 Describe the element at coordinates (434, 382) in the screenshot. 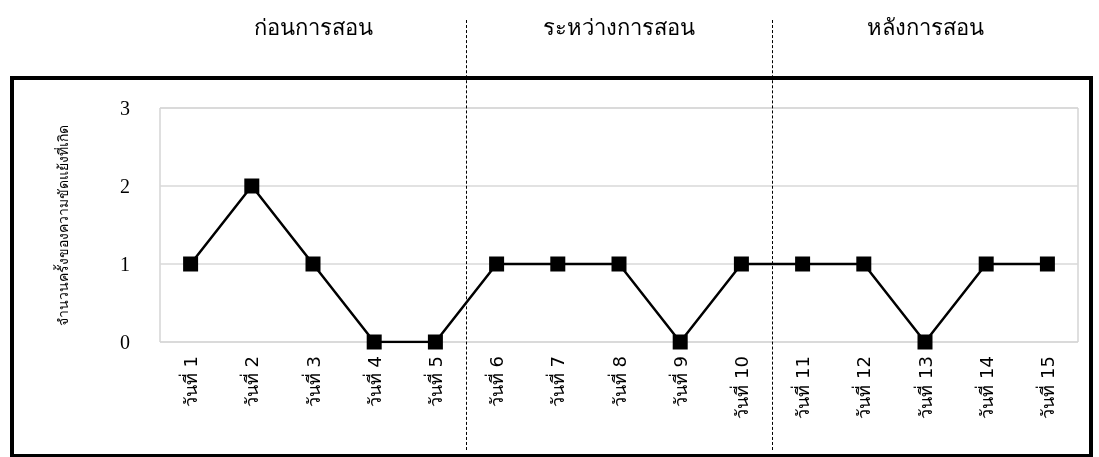

I see `x-tick-label: วันที่ 5` at that location.